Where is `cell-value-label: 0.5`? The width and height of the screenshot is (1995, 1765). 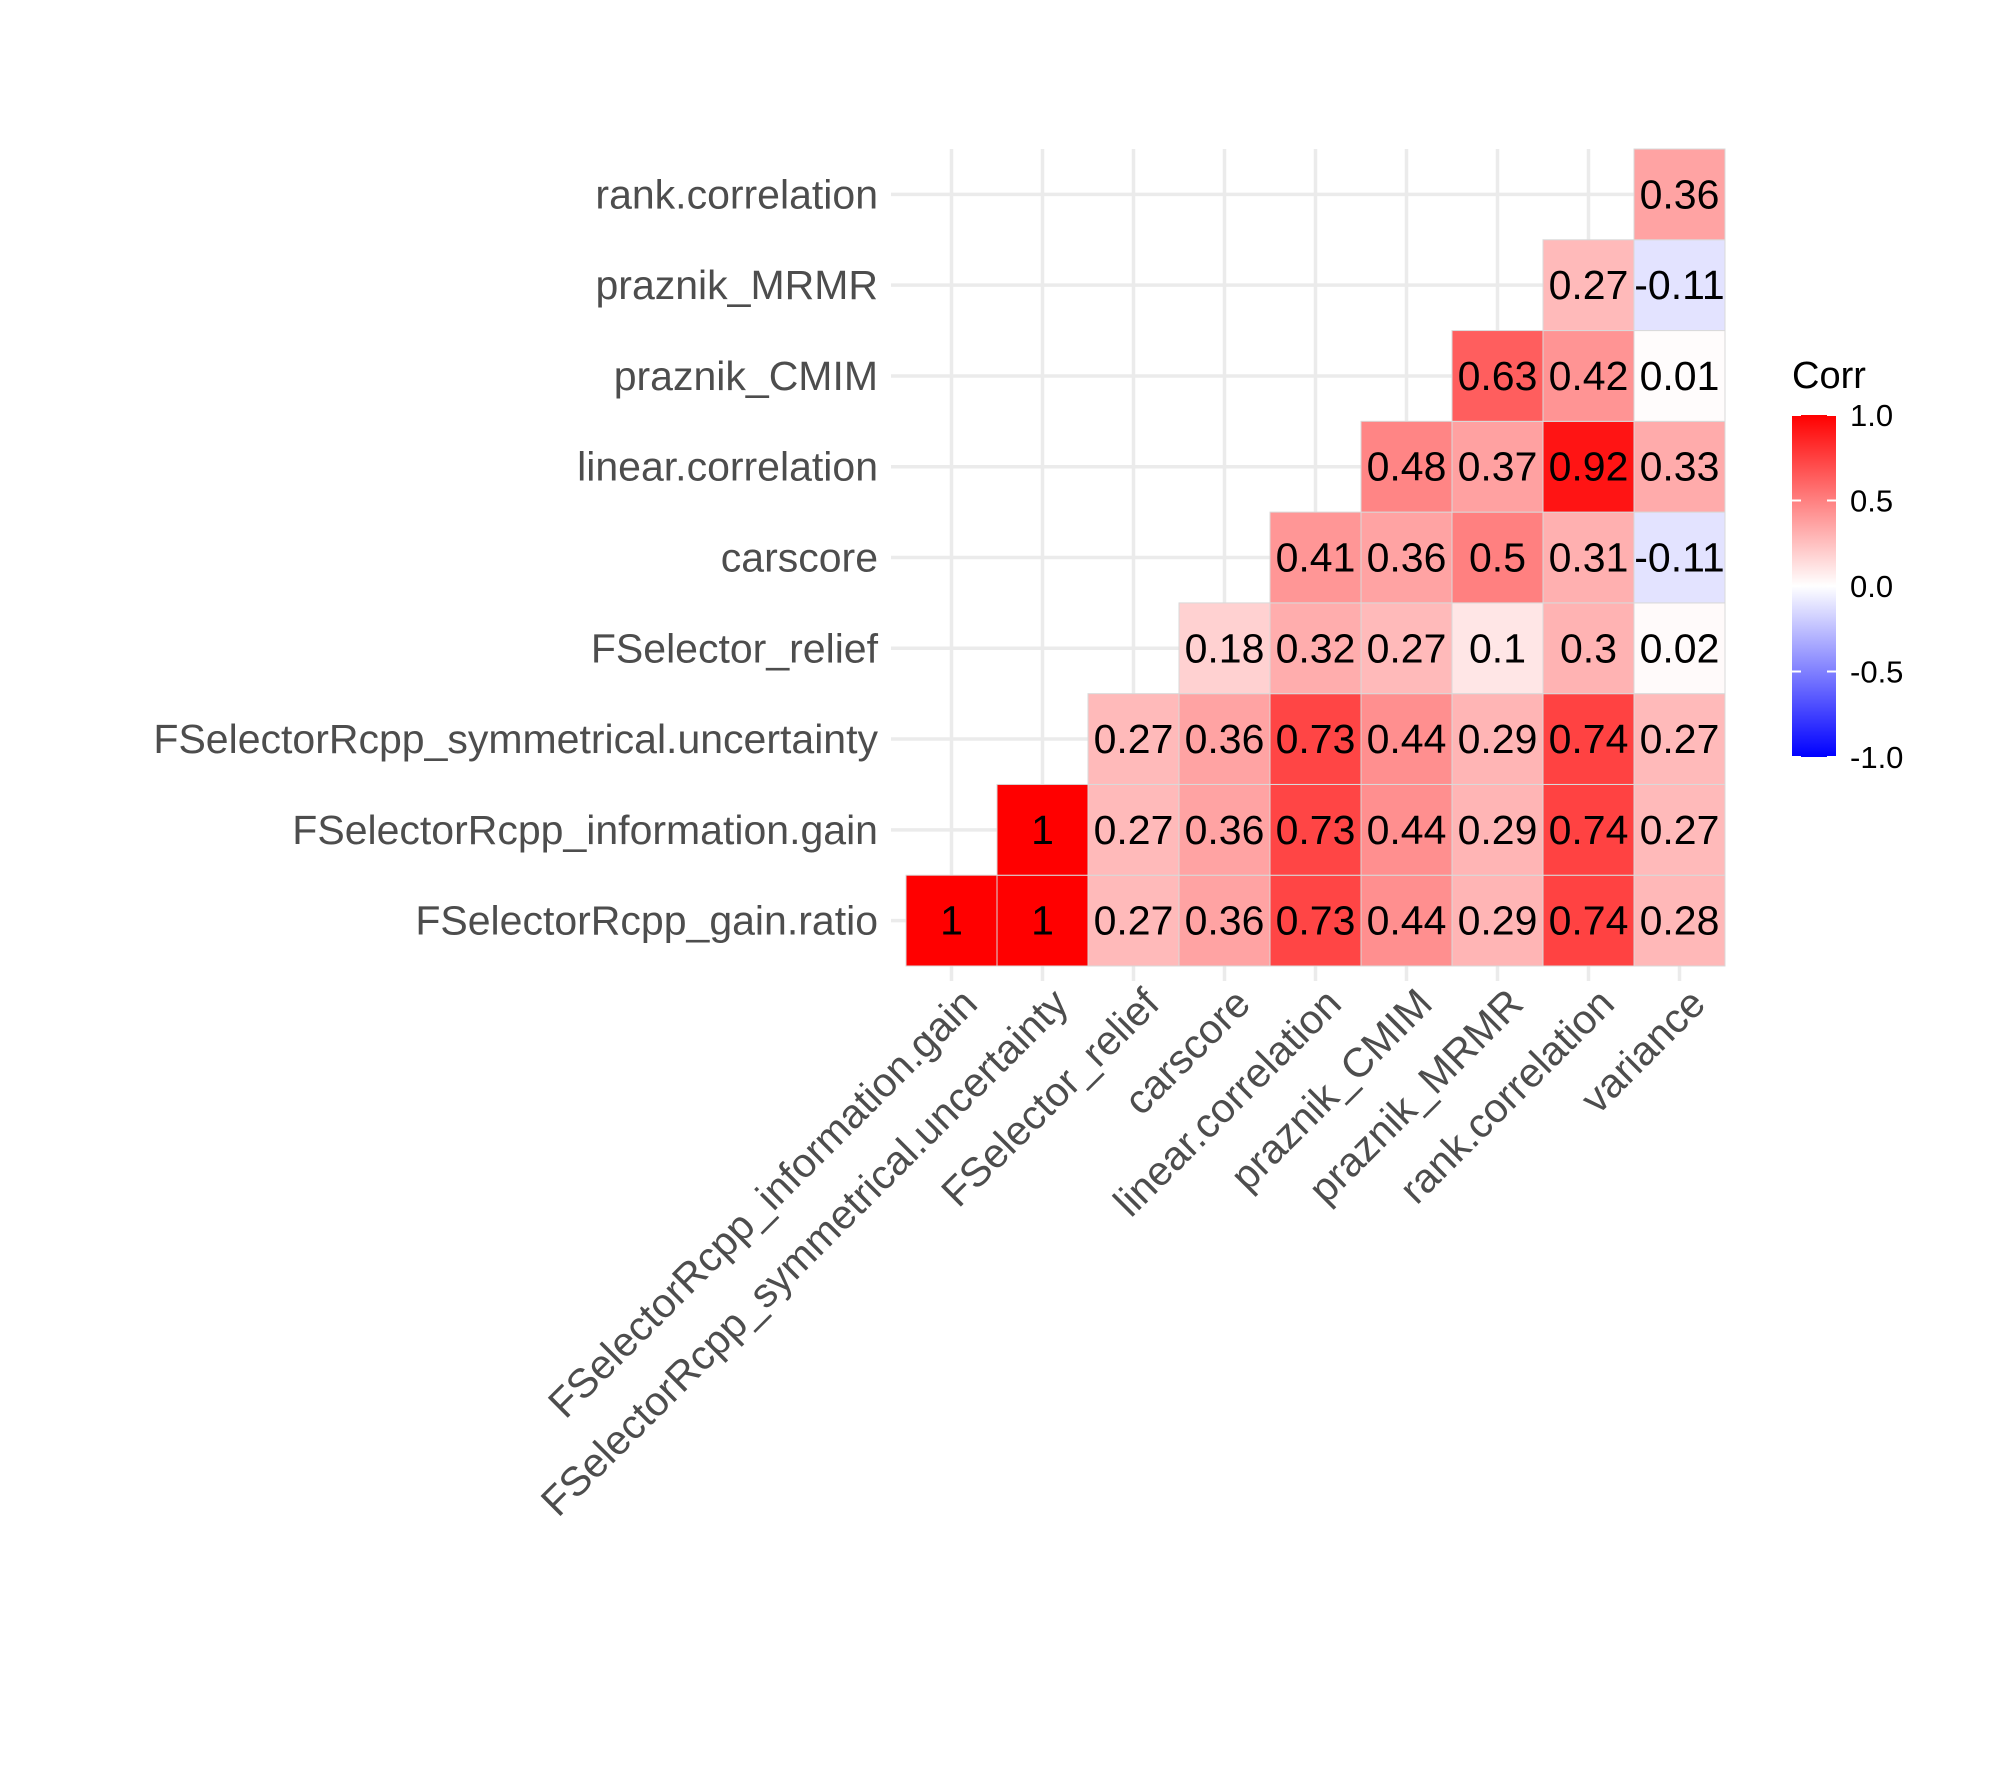 cell-value-label: 0.5 is located at coordinates (1497, 558).